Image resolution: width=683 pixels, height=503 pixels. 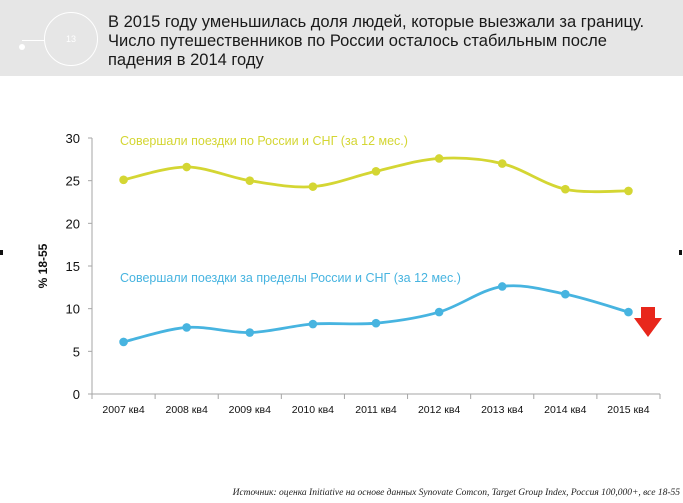 I want to click on edge-marker-right, so click(x=680, y=252).